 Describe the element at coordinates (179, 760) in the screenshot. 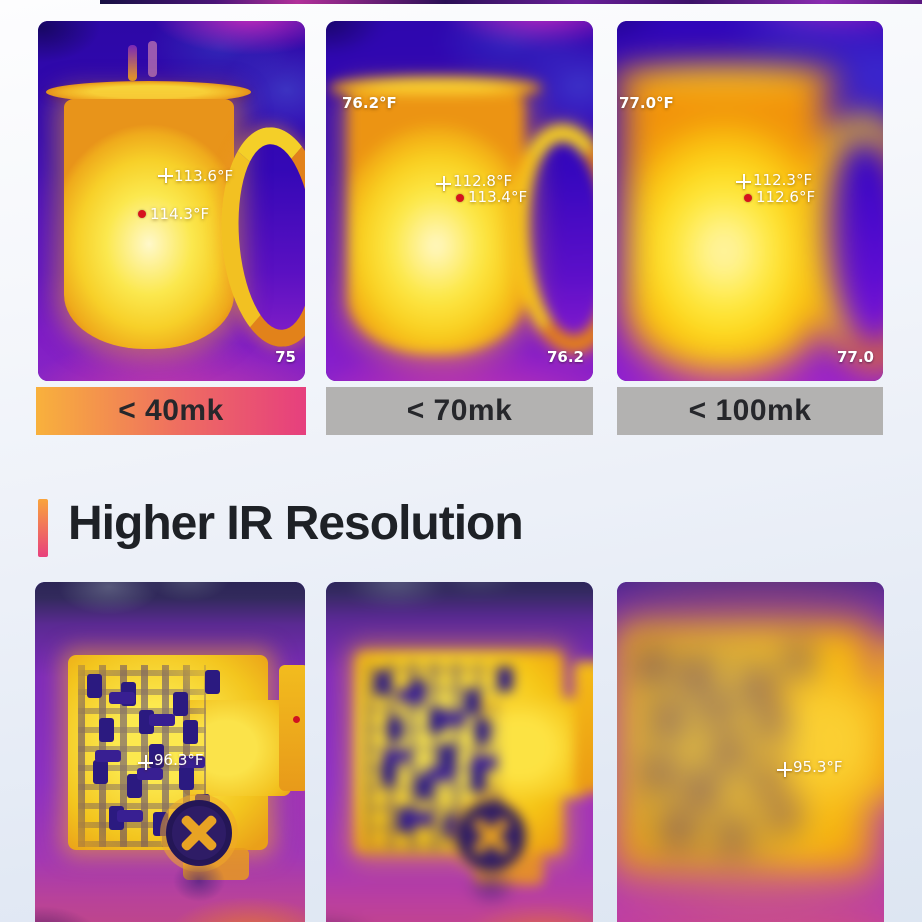

I see `cross-temperature-reading: 96.3°F` at that location.